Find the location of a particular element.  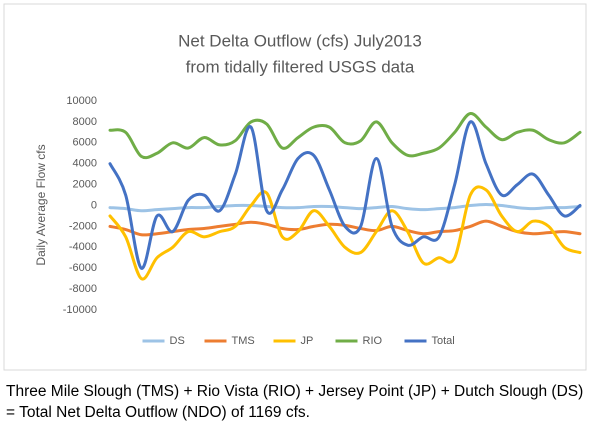

legend-label: RIO is located at coordinates (373, 341).